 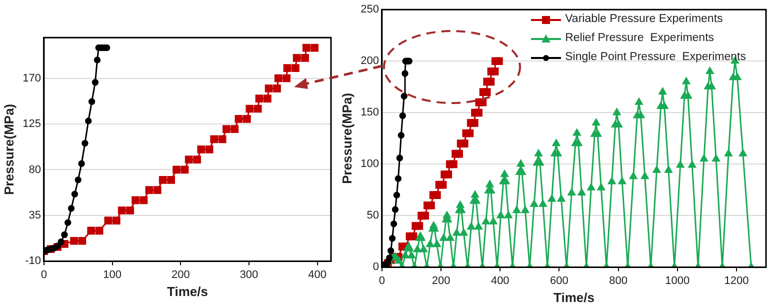 What do you see at coordinates (369, 164) in the screenshot?
I see `y-tick-label: 100` at bounding box center [369, 164].